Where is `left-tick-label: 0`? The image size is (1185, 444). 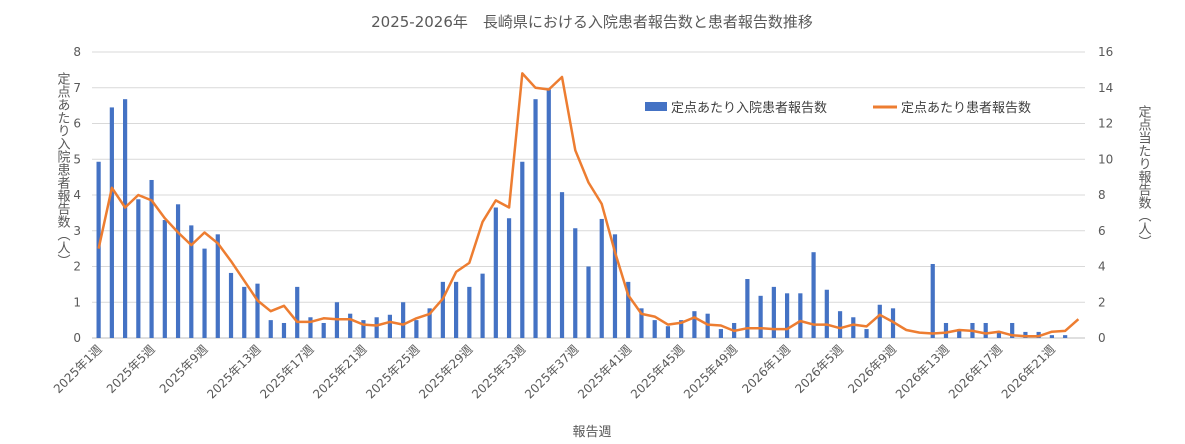
left-tick-label: 0 is located at coordinates (77, 338).